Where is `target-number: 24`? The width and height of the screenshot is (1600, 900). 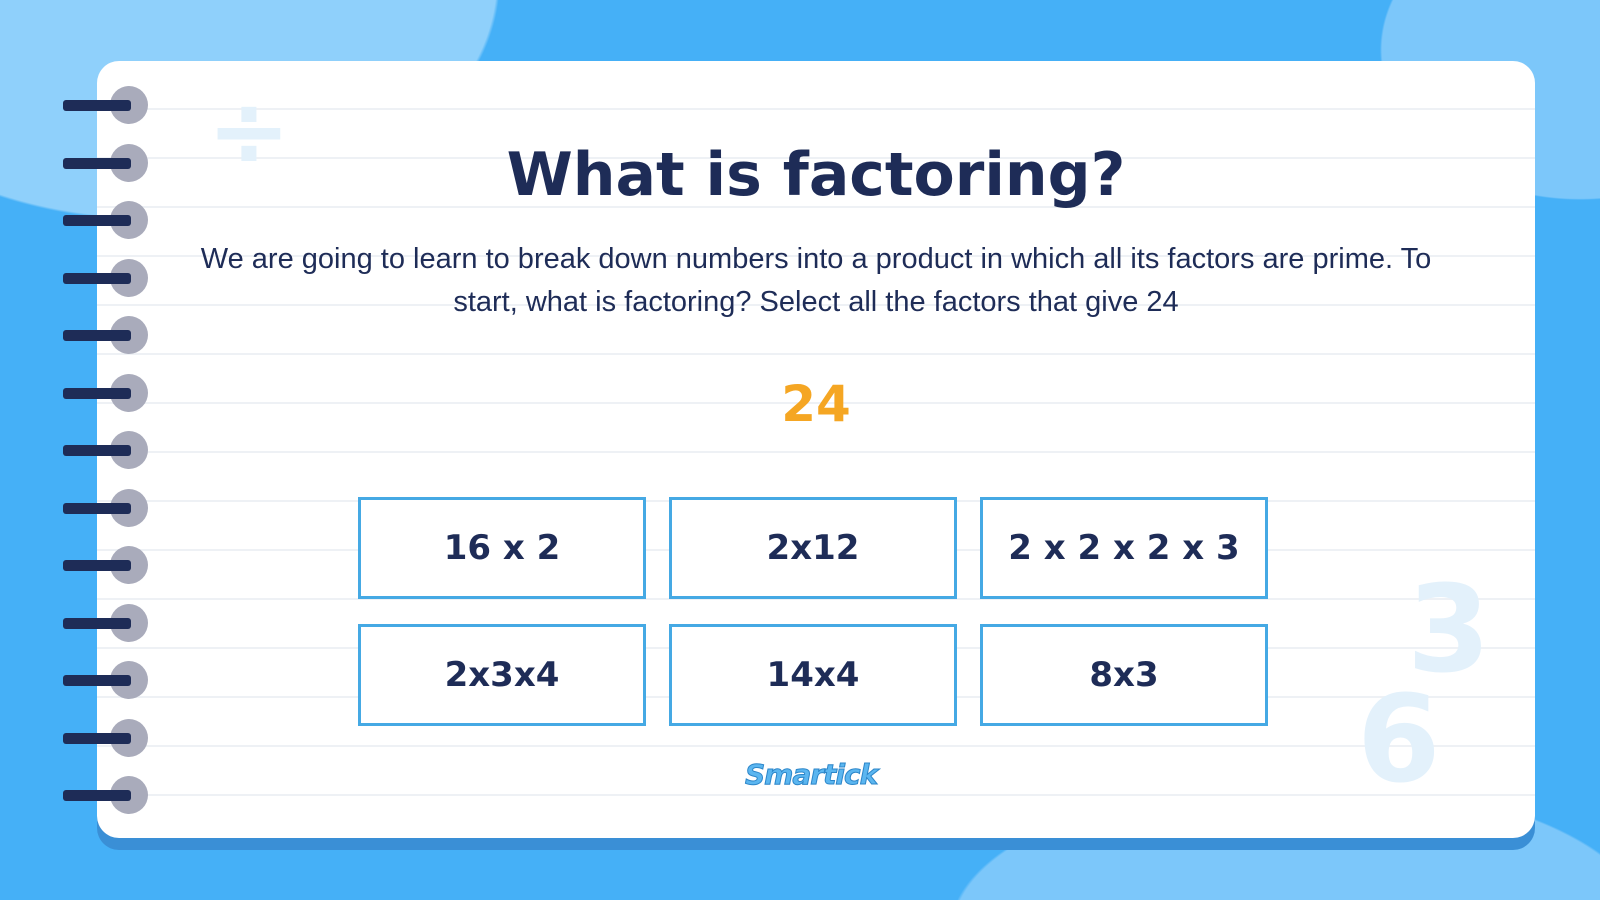 target-number: 24 is located at coordinates (816, 404).